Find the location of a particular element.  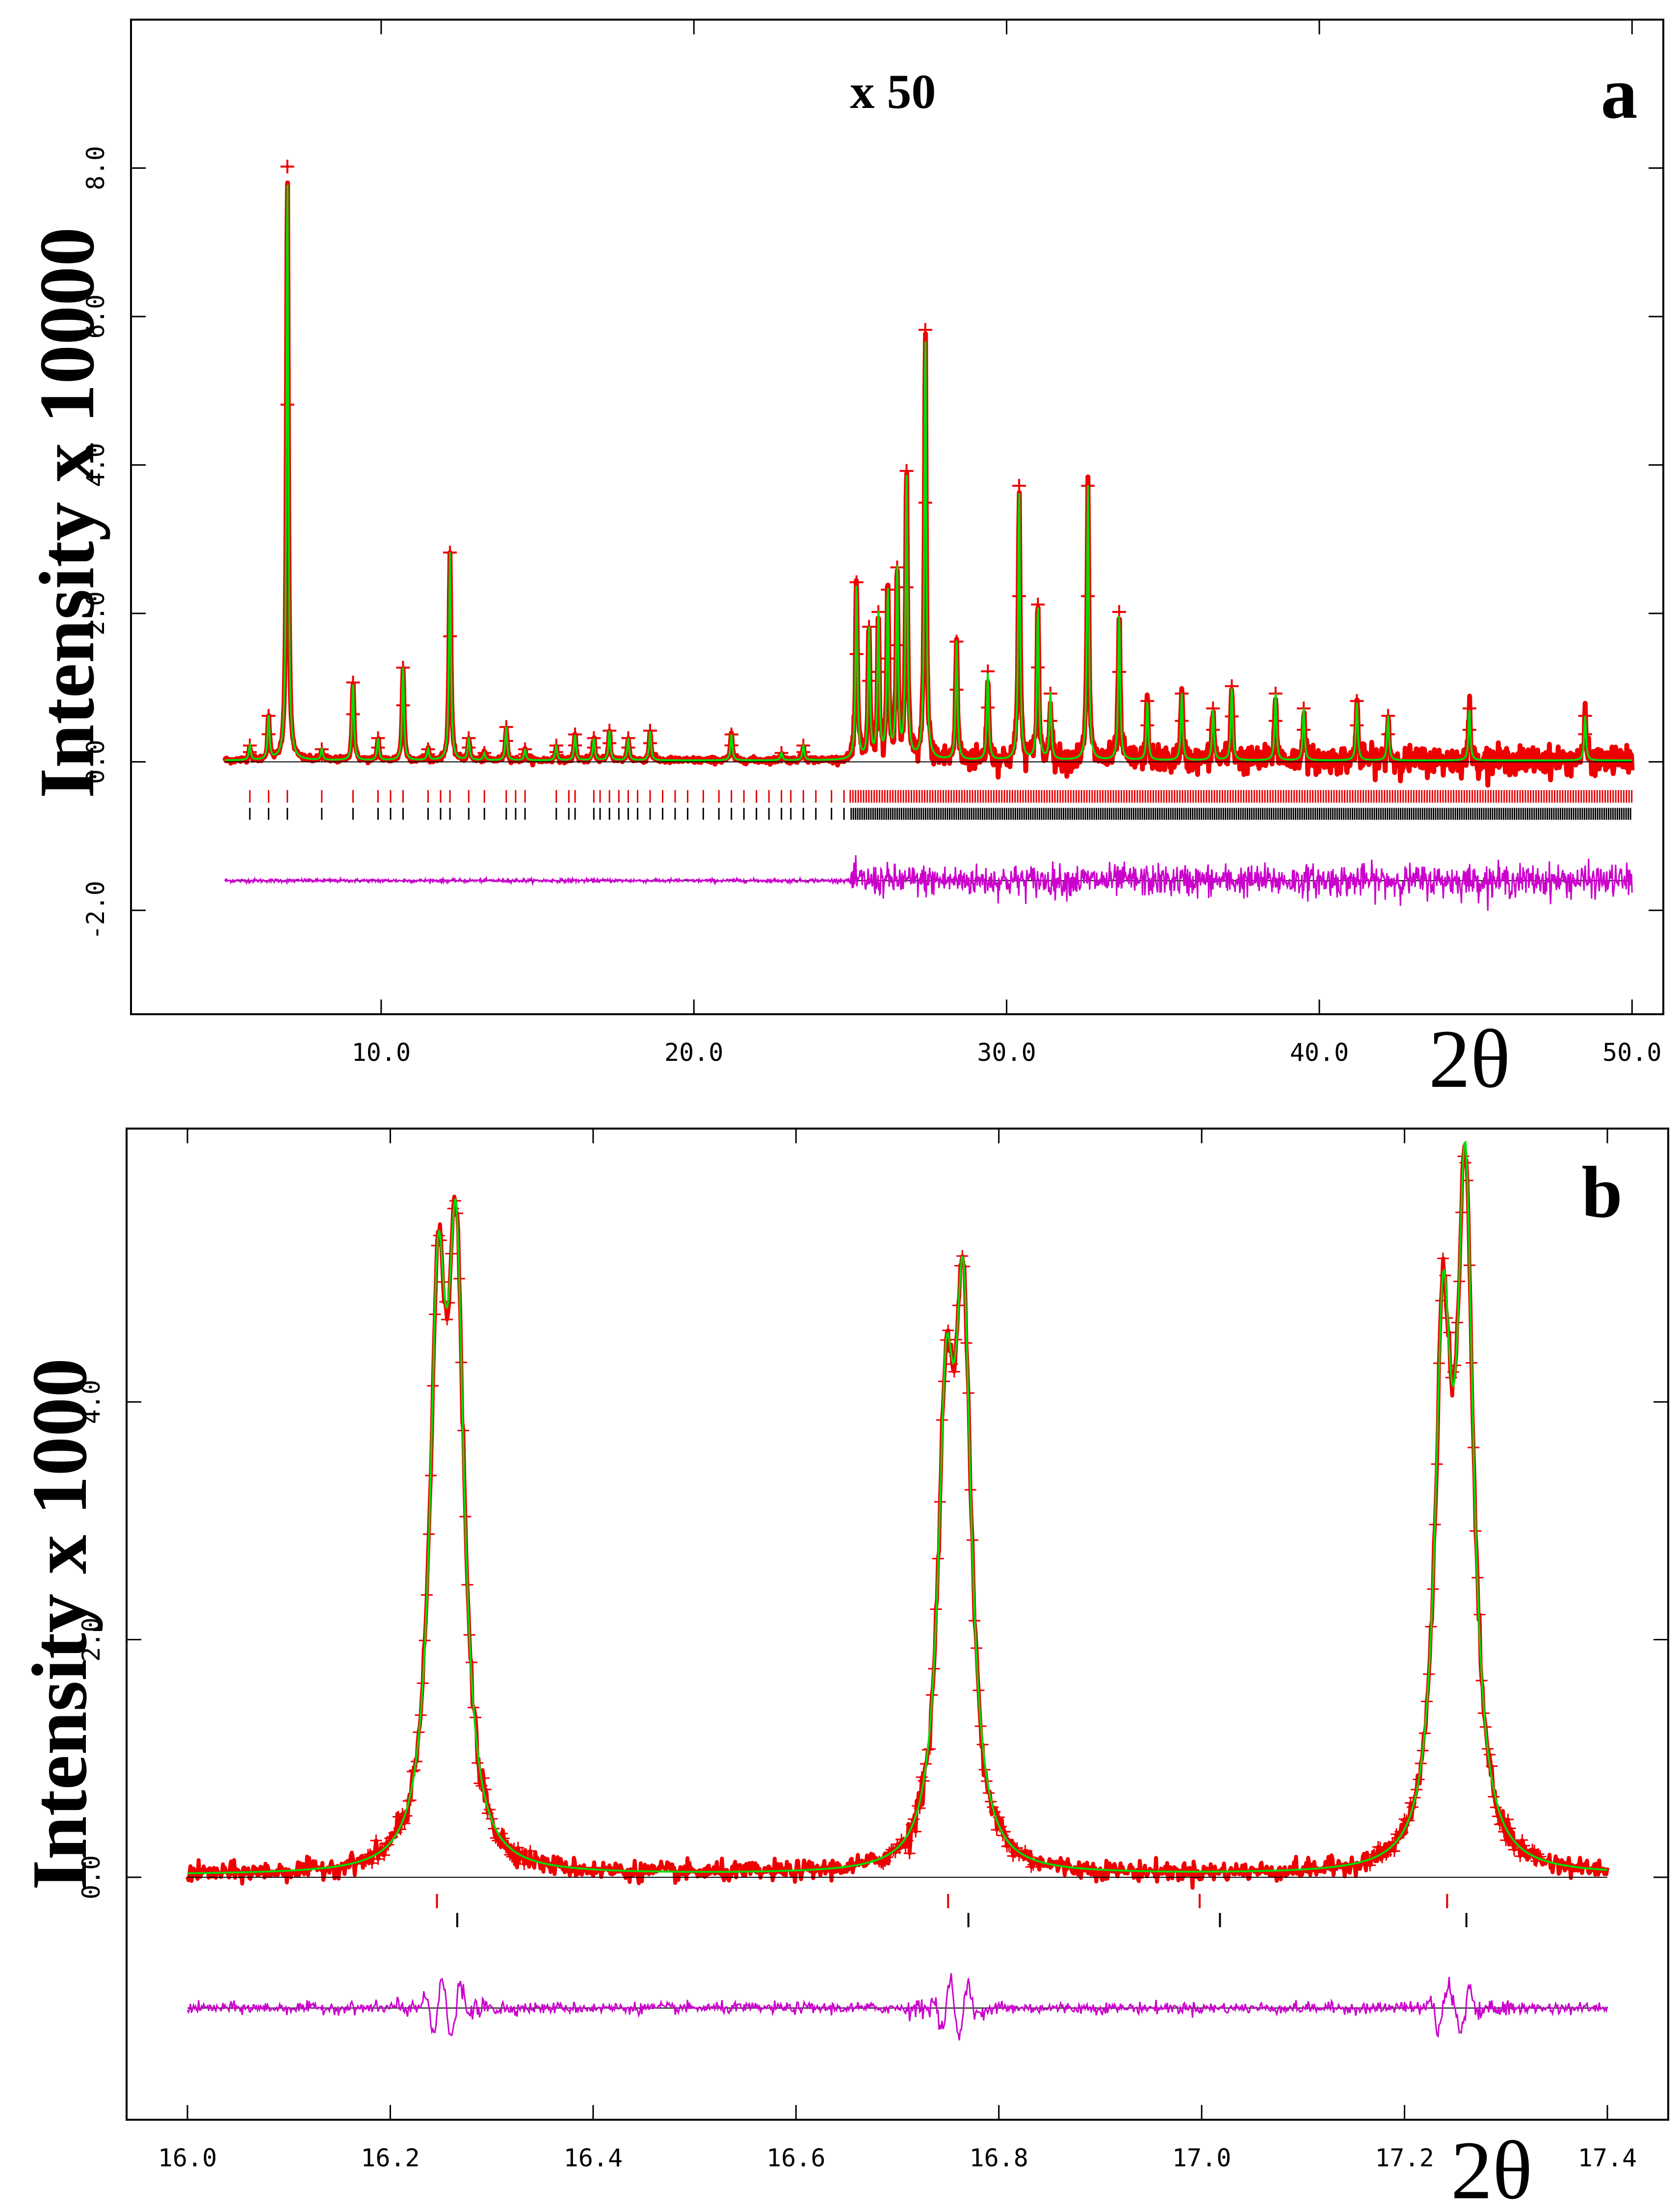

panel-b-xtick-label: 16.4 is located at coordinates (593, 2158).